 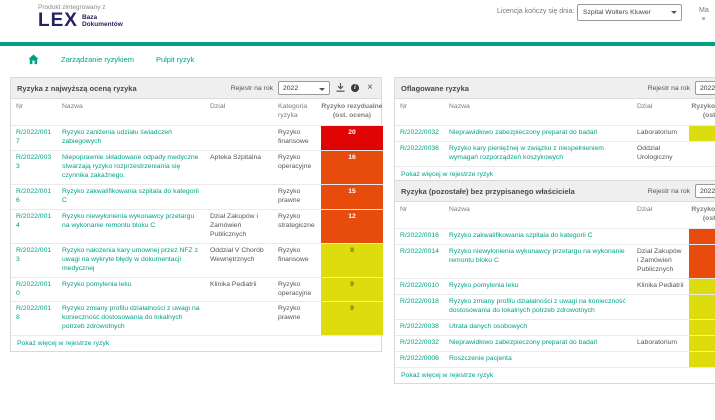 I want to click on risk-name-cell: Roszczenie pacjenta, so click(x=538, y=359).